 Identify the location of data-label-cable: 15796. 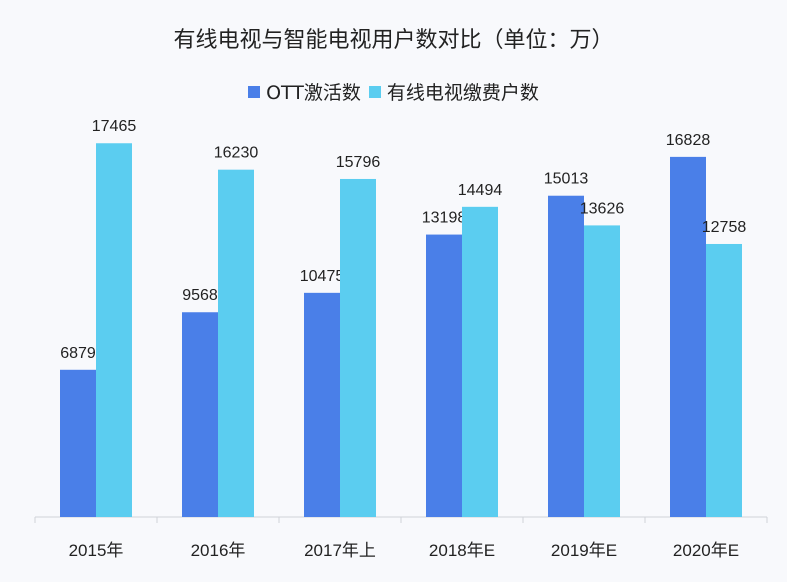
(358, 162).